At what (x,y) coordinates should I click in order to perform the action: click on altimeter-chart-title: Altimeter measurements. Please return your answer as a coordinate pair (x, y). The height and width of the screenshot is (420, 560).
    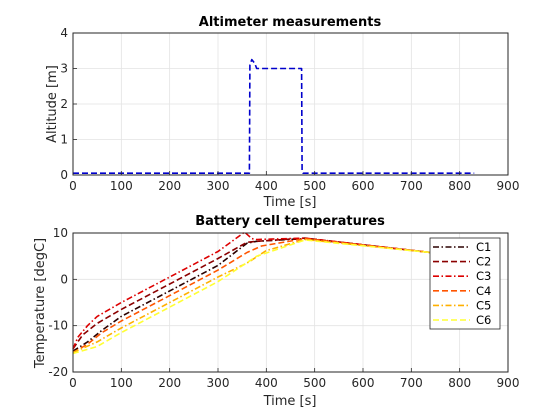
    Looking at the image, I should click on (290, 22).